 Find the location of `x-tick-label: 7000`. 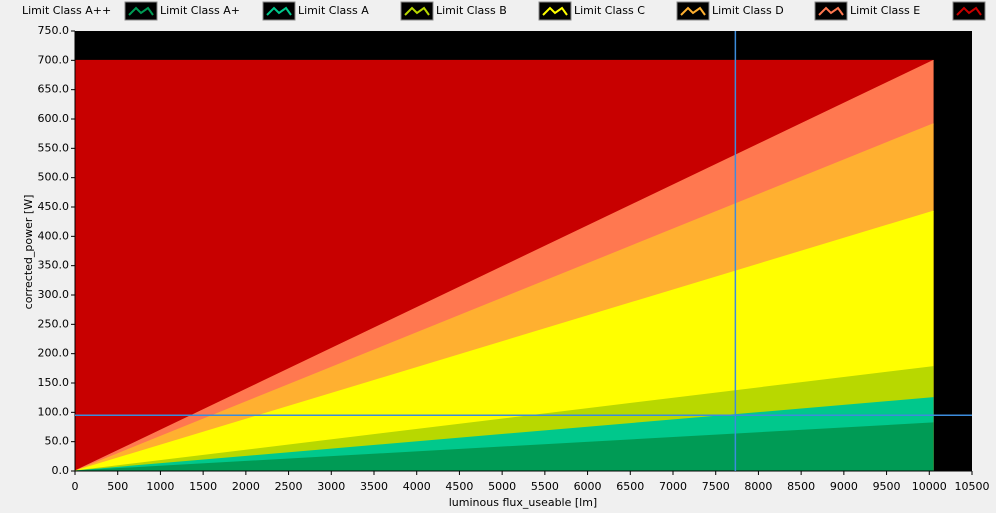

x-tick-label: 7000 is located at coordinates (673, 486).